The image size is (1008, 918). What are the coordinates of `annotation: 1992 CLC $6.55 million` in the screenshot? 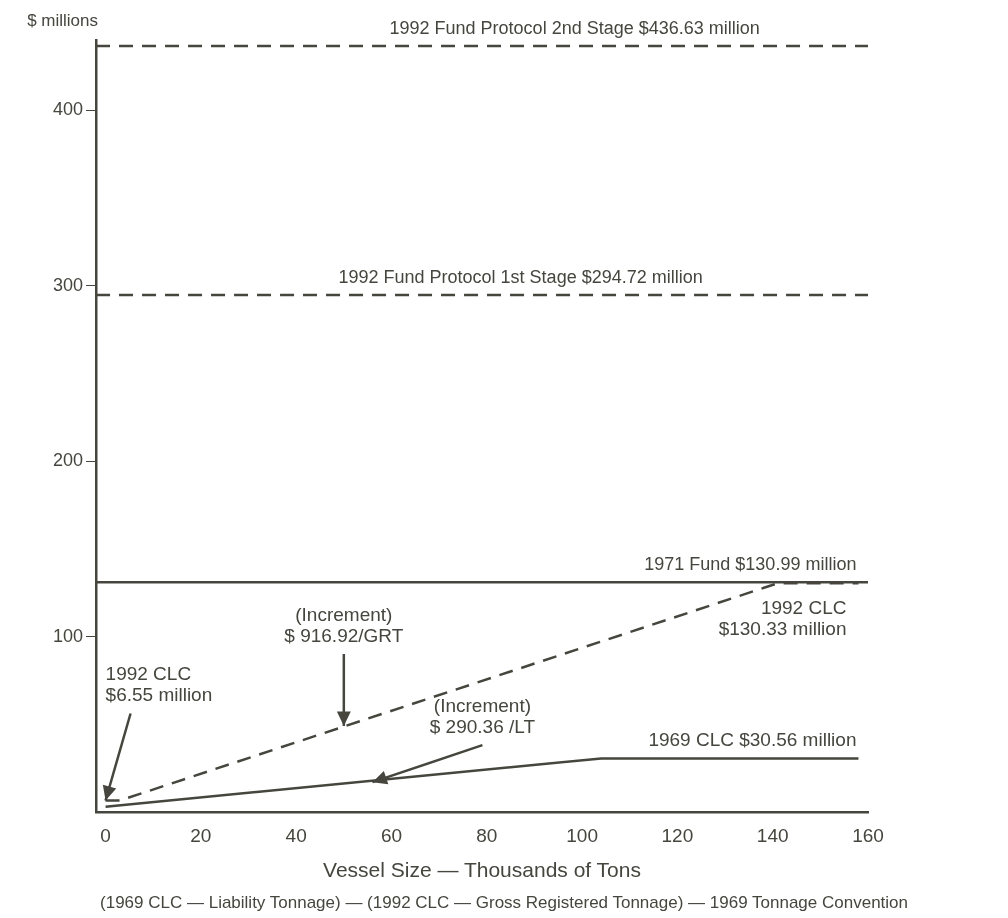 It's located at (159, 684).